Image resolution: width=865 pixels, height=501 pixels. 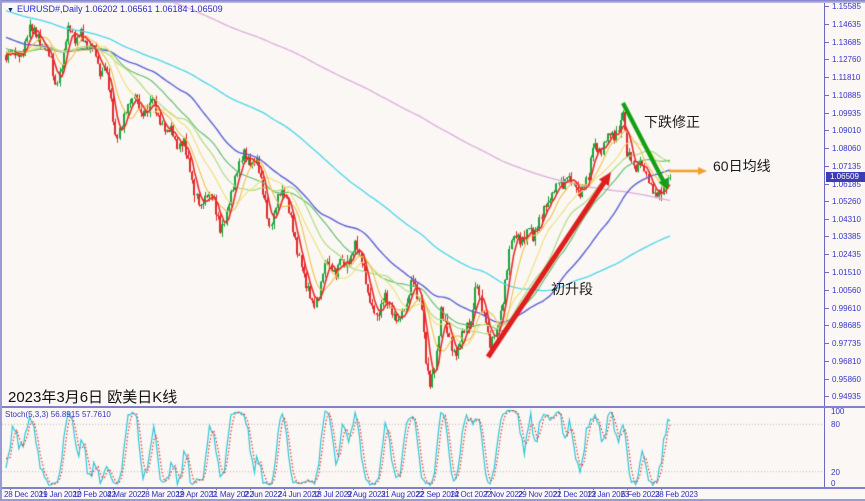 I want to click on price-axis-label: 1.12760, so click(x=846, y=59).